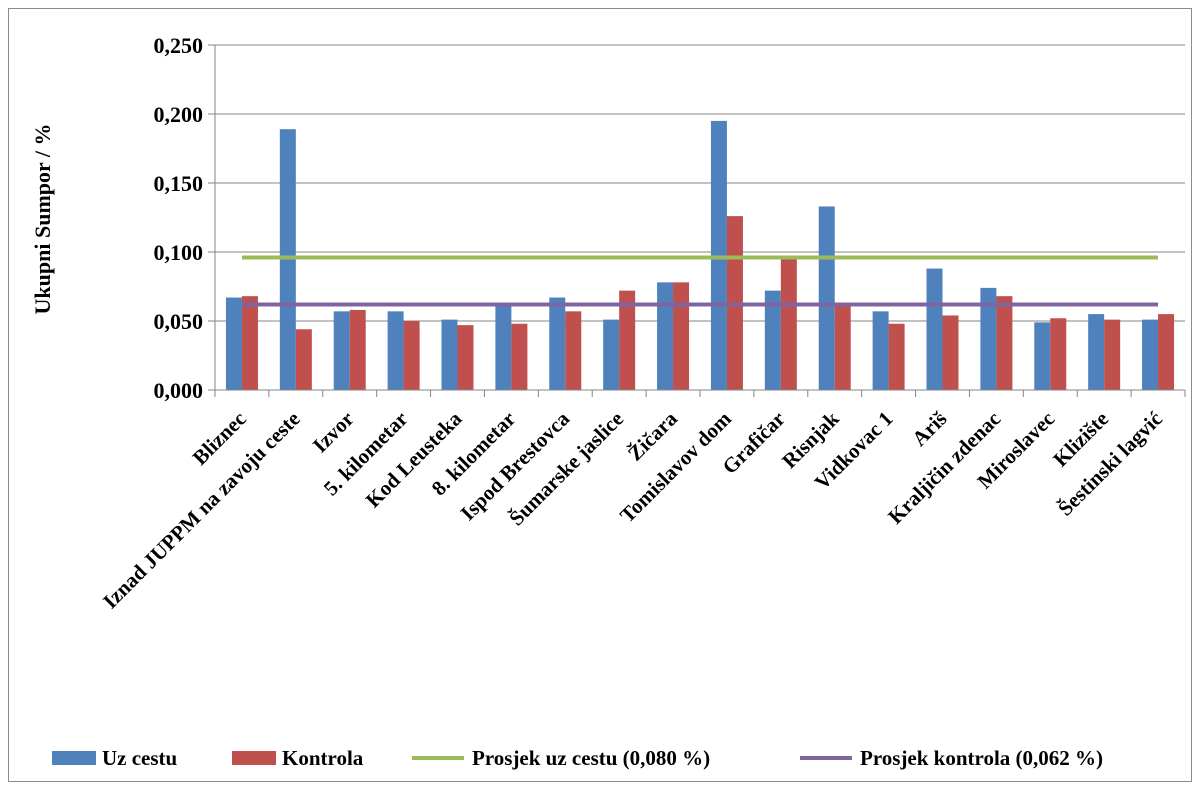 Image resolution: width=1198 pixels, height=787 pixels. I want to click on x-category-label: Ariš, so click(929, 429).